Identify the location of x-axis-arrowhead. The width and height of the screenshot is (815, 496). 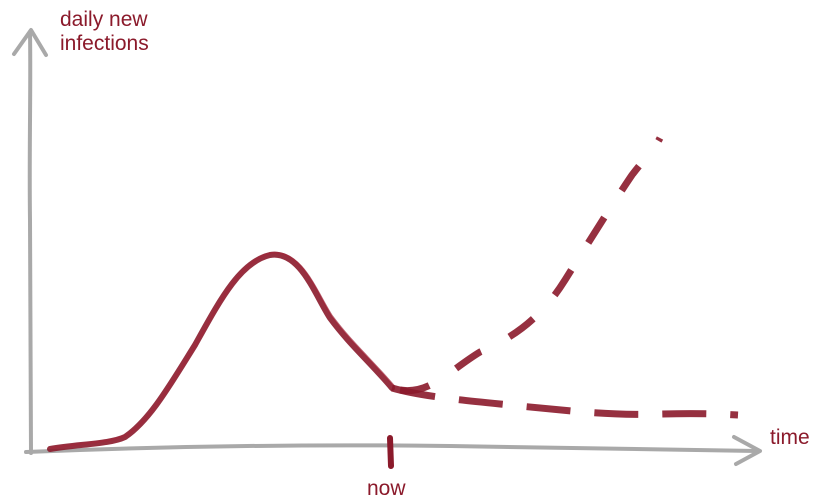
(747, 450).